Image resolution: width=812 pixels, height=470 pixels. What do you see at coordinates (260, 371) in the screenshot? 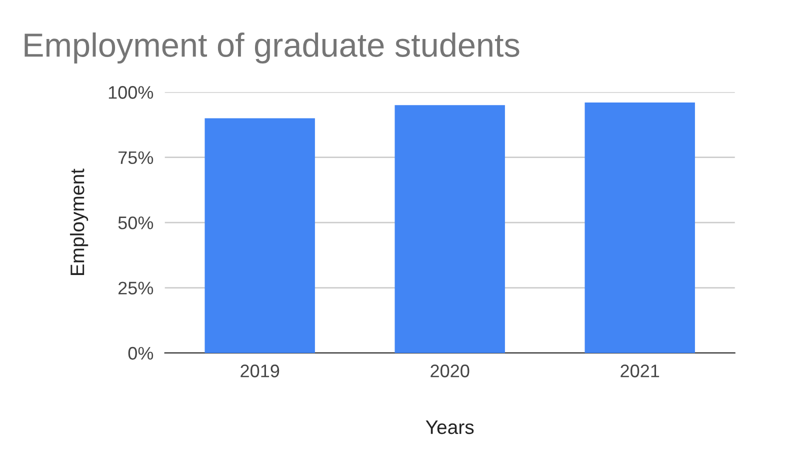
I see `x-tick-label: 2019` at bounding box center [260, 371].